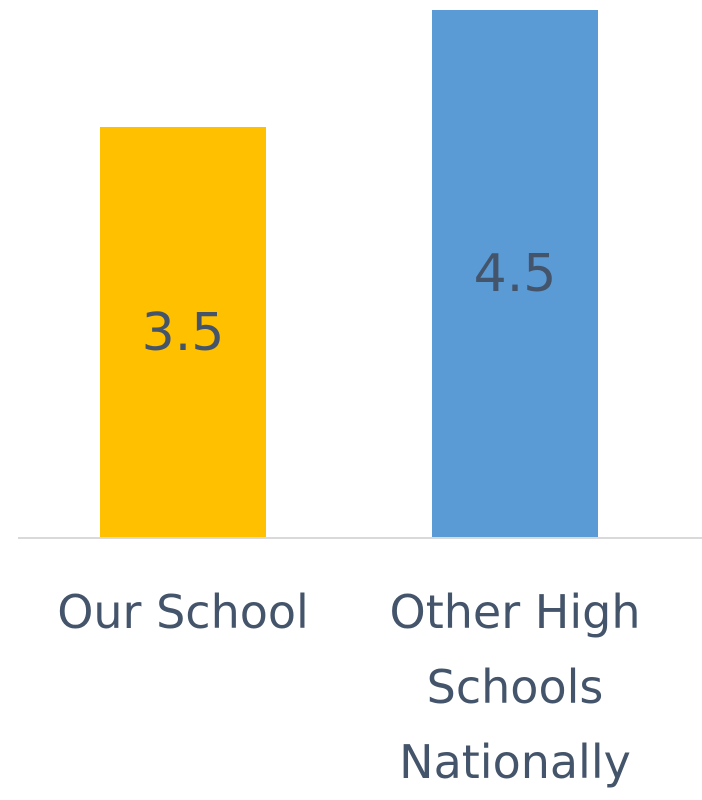 The width and height of the screenshot is (702, 800). Describe the element at coordinates (183, 612) in the screenshot. I see `x-tick-label: Our School` at that location.